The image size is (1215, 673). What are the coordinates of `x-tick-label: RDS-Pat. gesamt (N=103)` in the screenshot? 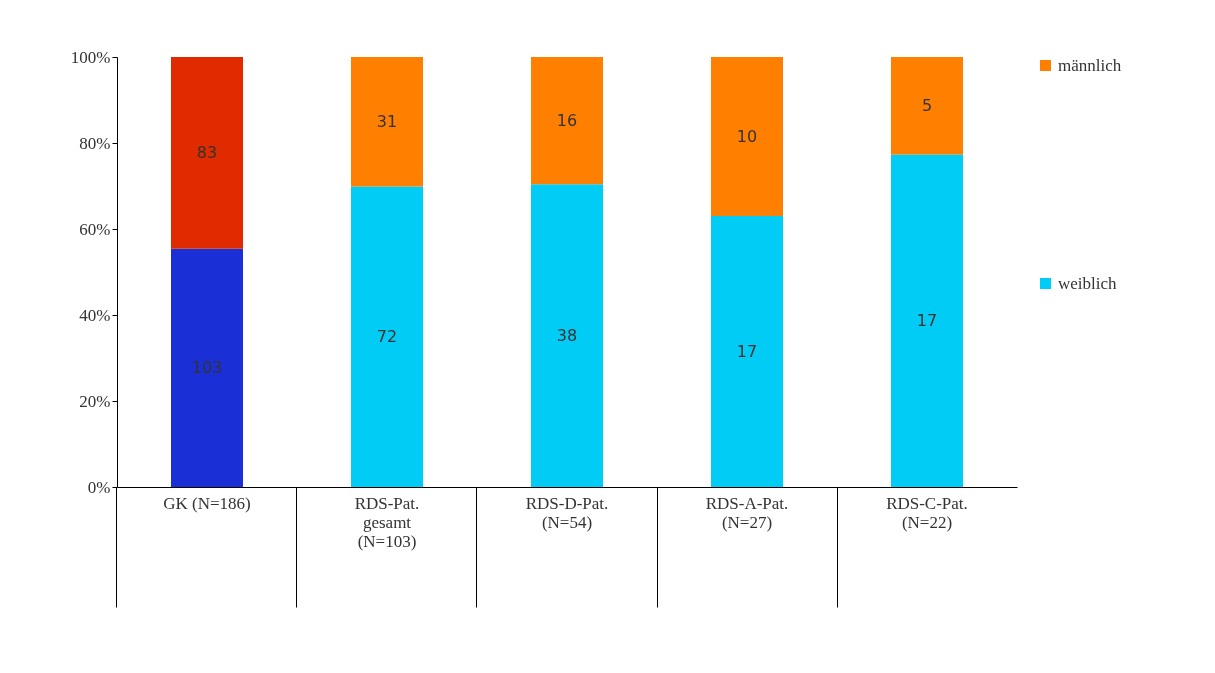 It's located at (387, 522).